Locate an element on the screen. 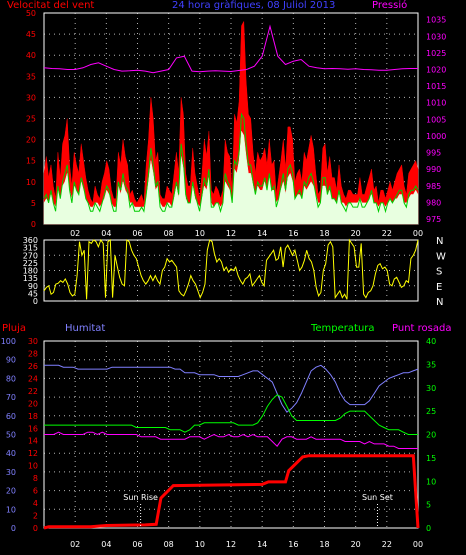 The image size is (466, 555). humidity-line is located at coordinates (231, 388).